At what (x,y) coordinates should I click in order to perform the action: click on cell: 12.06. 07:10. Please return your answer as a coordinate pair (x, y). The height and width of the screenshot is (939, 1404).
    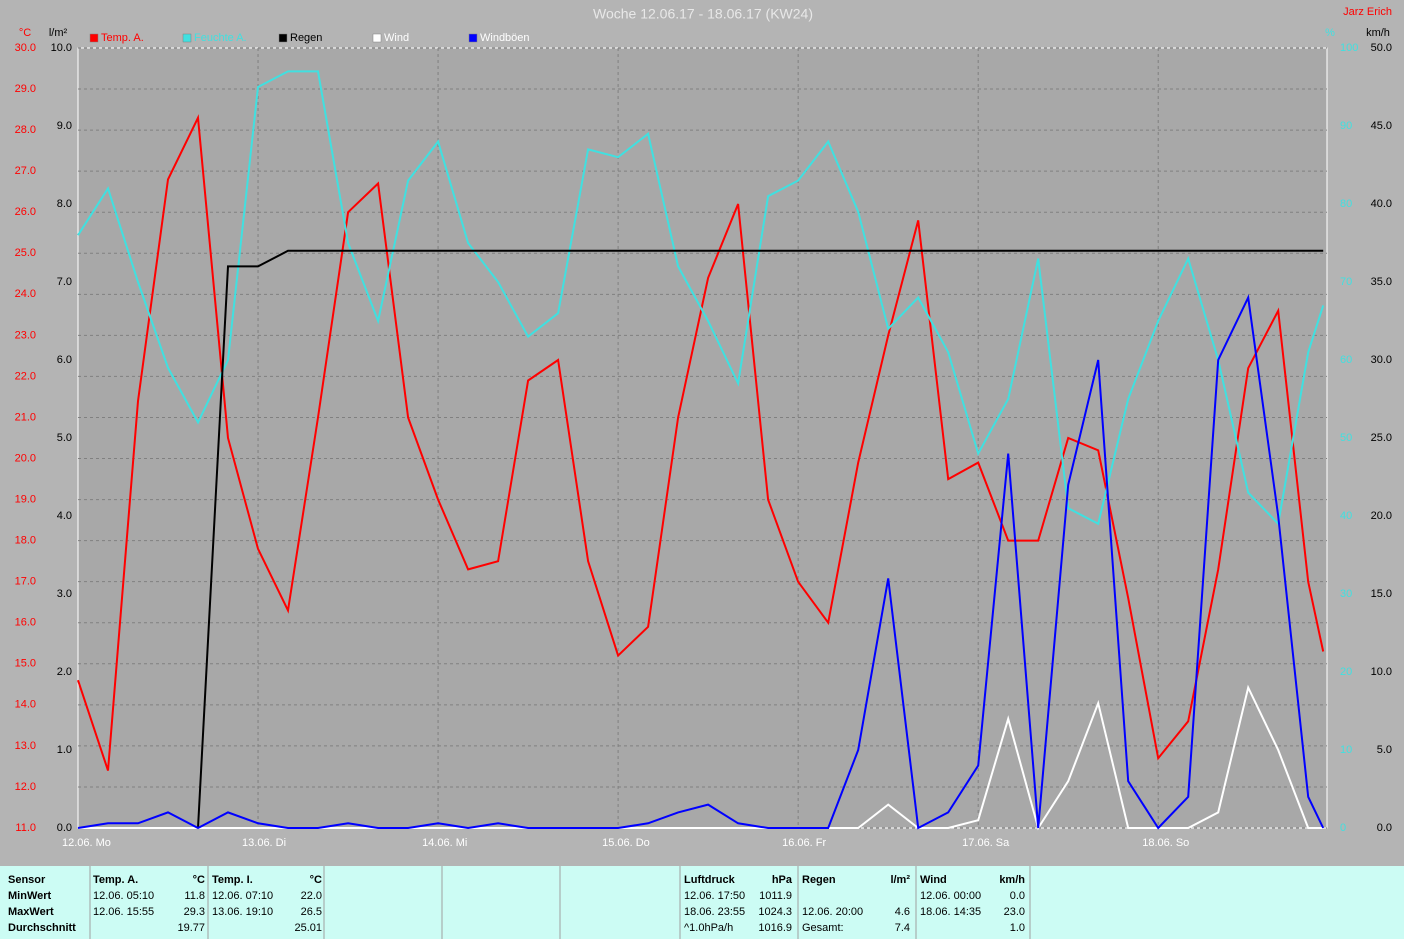
    Looking at the image, I should click on (242, 896).